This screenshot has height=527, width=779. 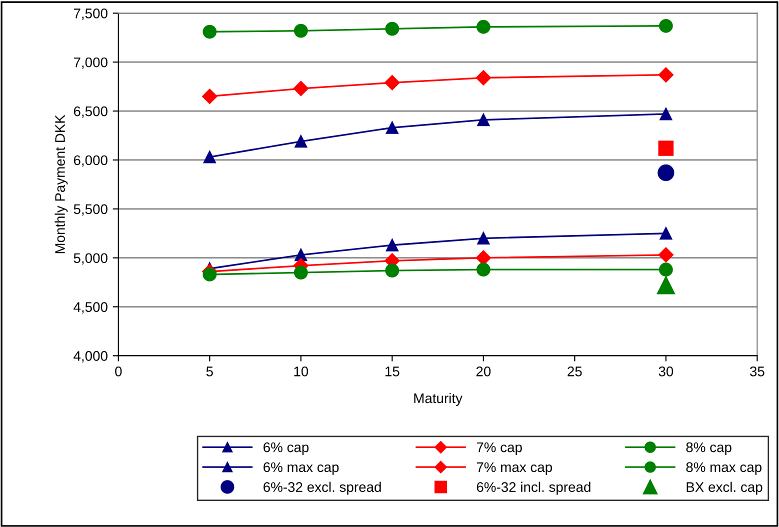 I want to click on x-tick-label: 20, so click(x=483, y=371).